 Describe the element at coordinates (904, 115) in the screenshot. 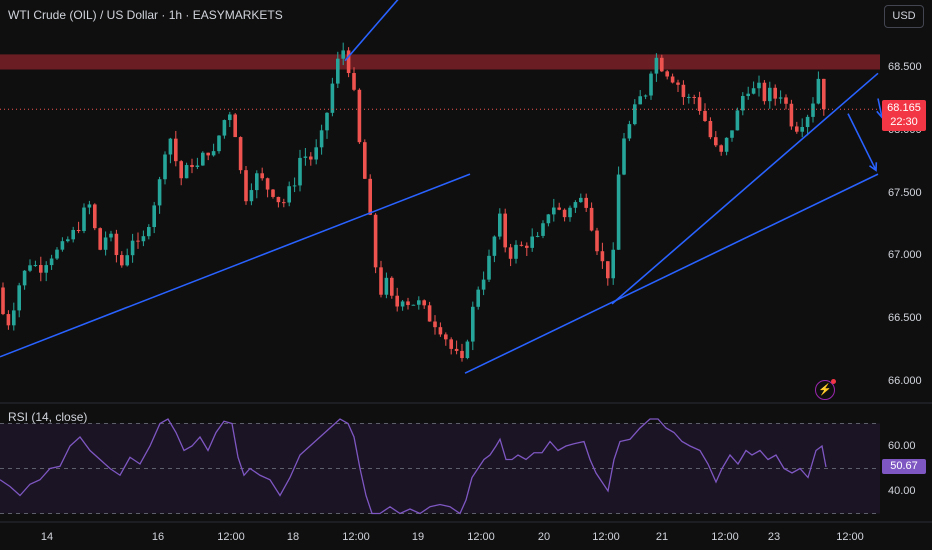

I see `last-price-tag: 68.165 22:30` at that location.